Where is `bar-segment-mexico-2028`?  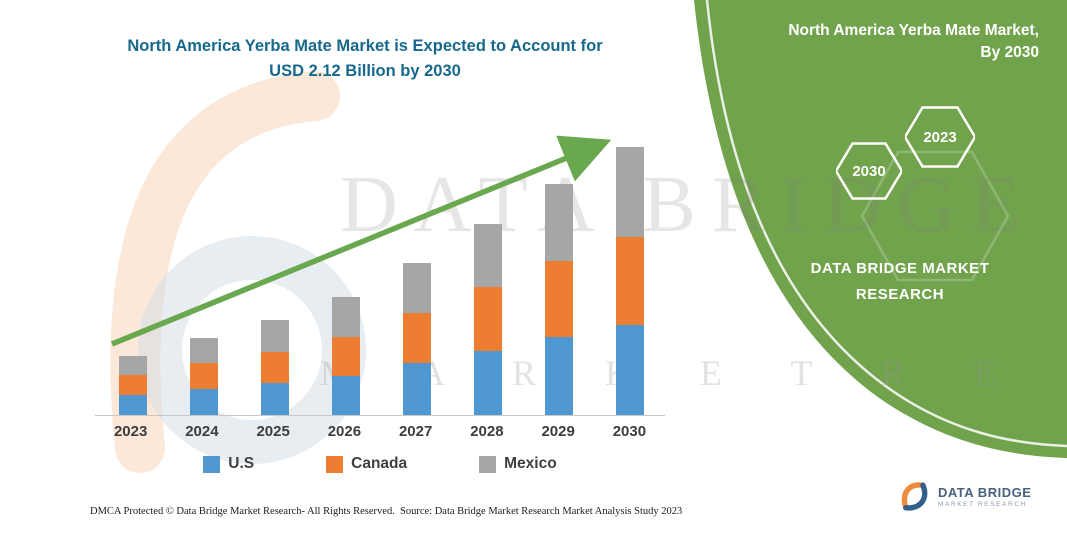
bar-segment-mexico-2028 is located at coordinates (488, 256).